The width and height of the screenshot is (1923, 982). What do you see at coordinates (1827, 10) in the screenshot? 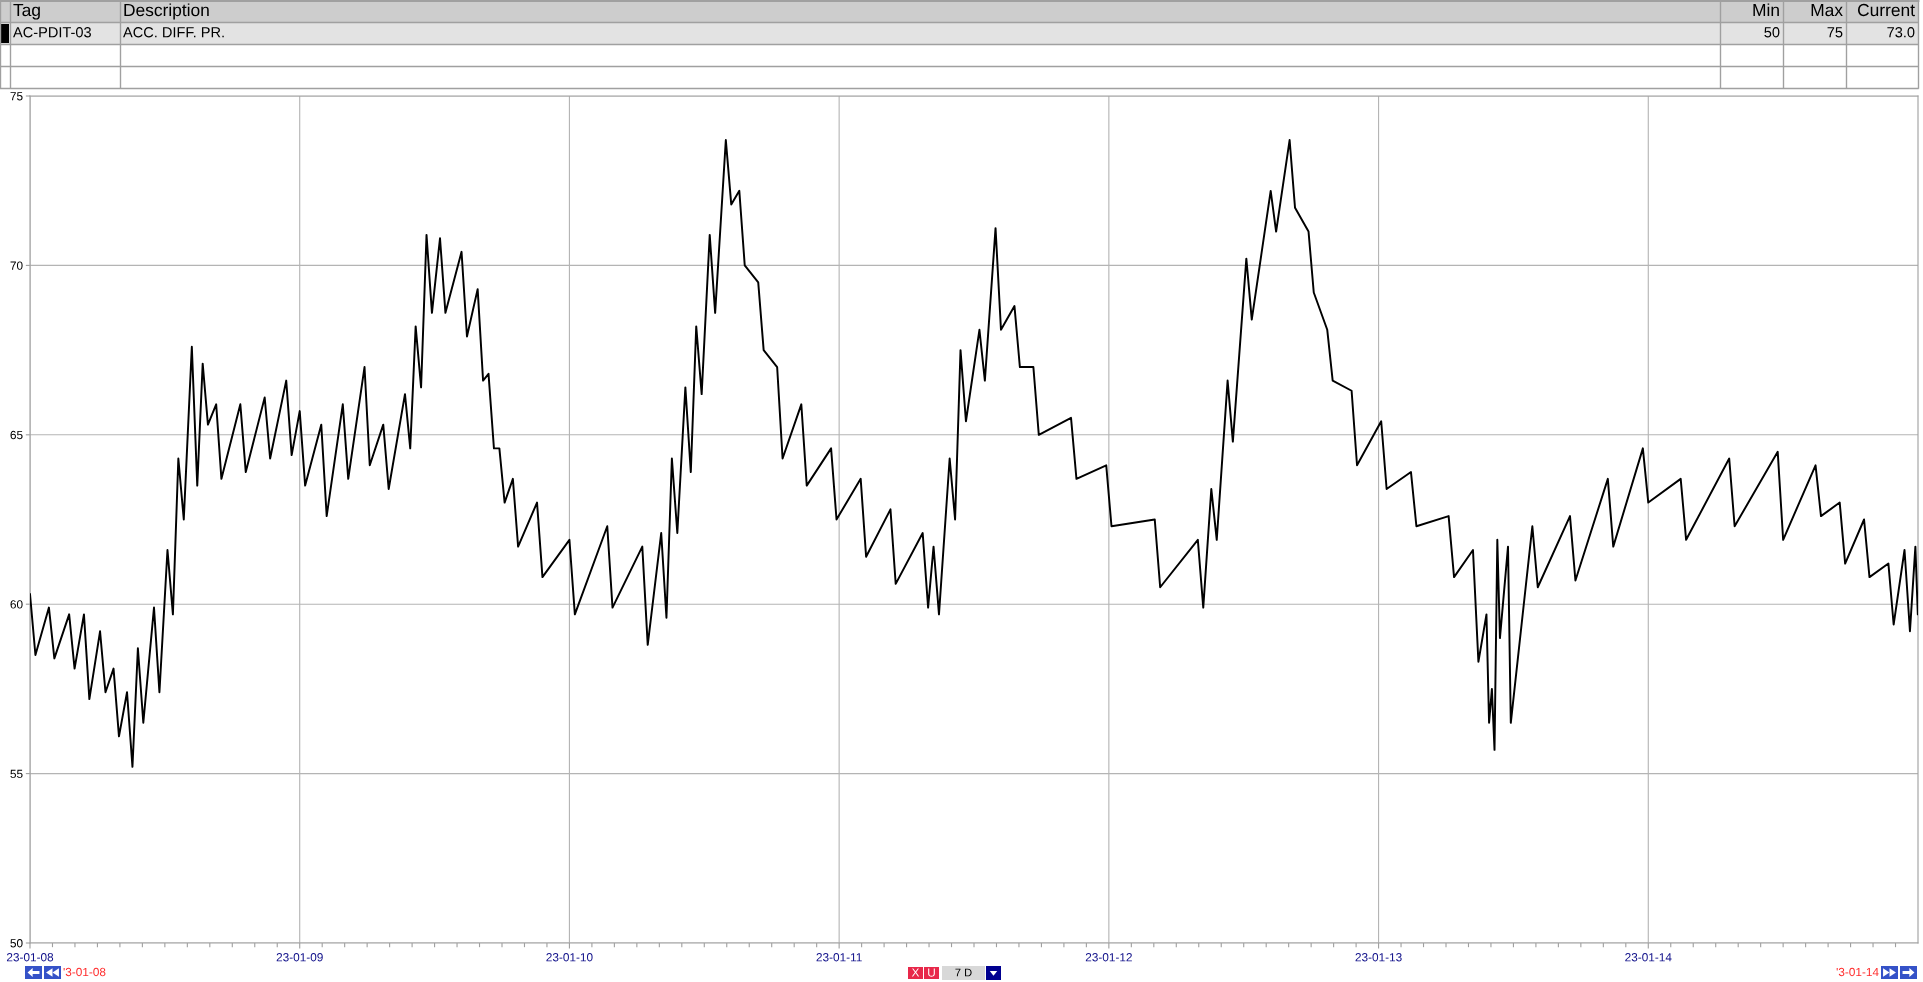
I see `text: Max` at bounding box center [1827, 10].